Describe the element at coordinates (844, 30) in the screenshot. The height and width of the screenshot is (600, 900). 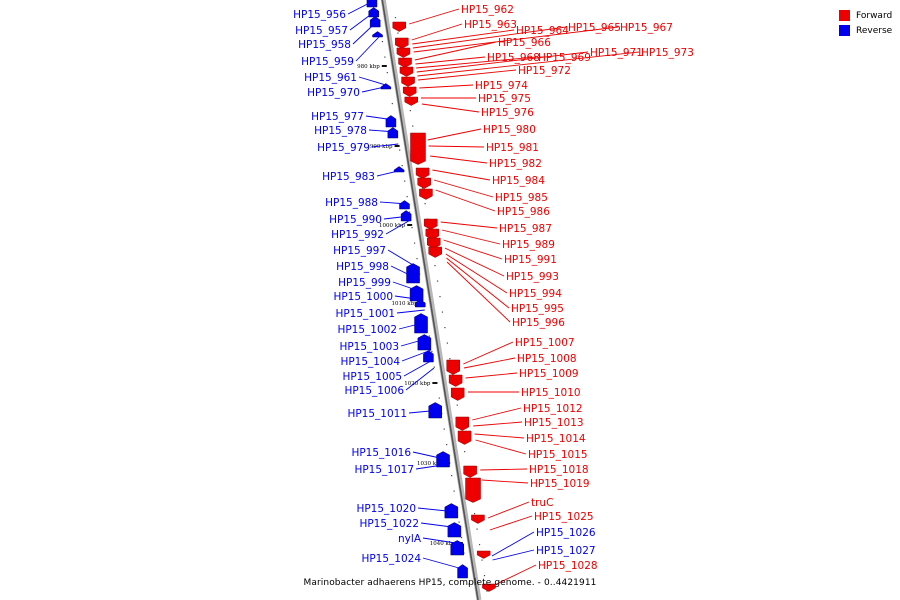
I see `reverse-swatch` at that location.